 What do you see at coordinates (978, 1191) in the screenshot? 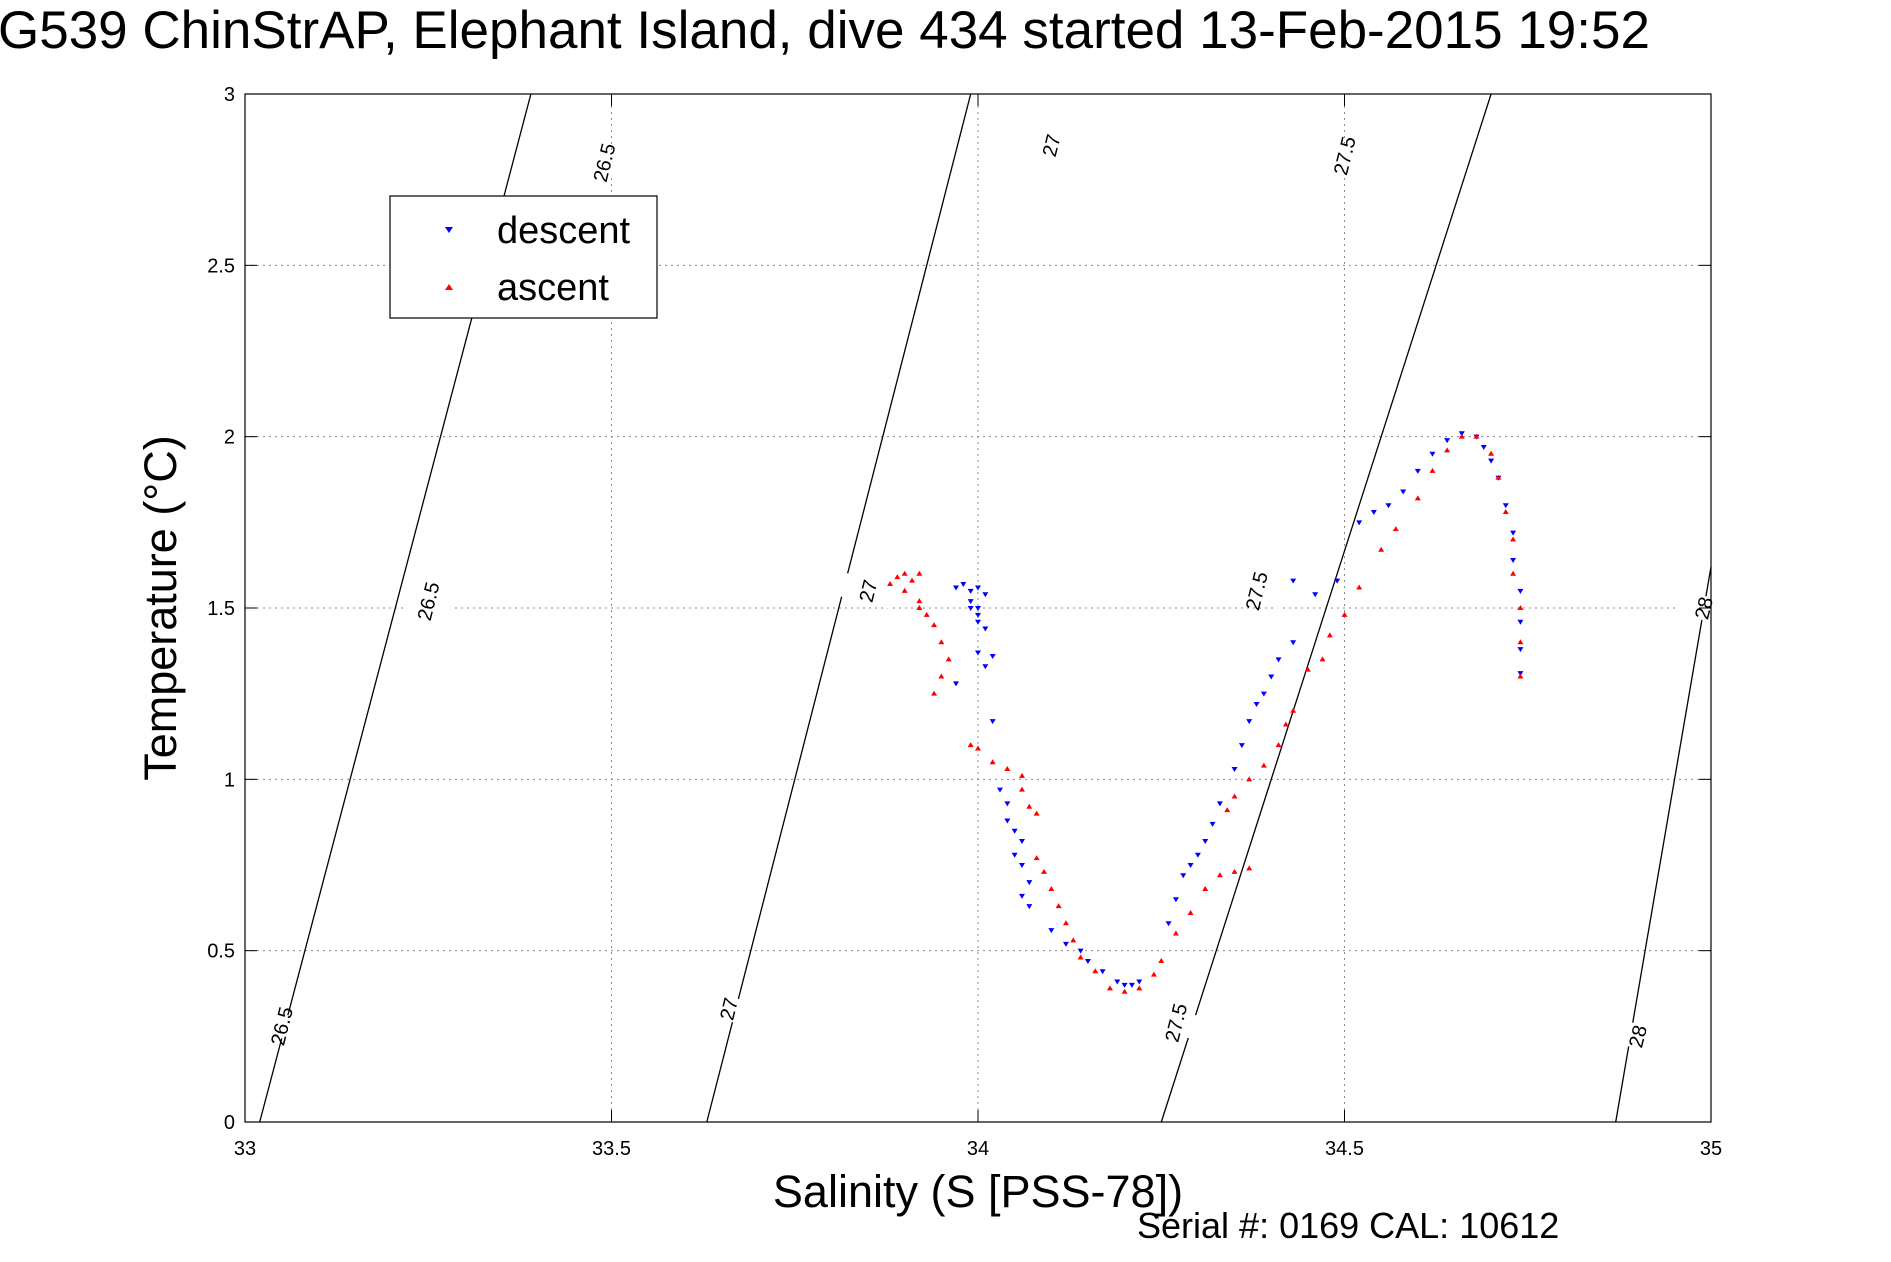
I see `x-axis-label: Salinity (S [PSS-78])` at bounding box center [978, 1191].